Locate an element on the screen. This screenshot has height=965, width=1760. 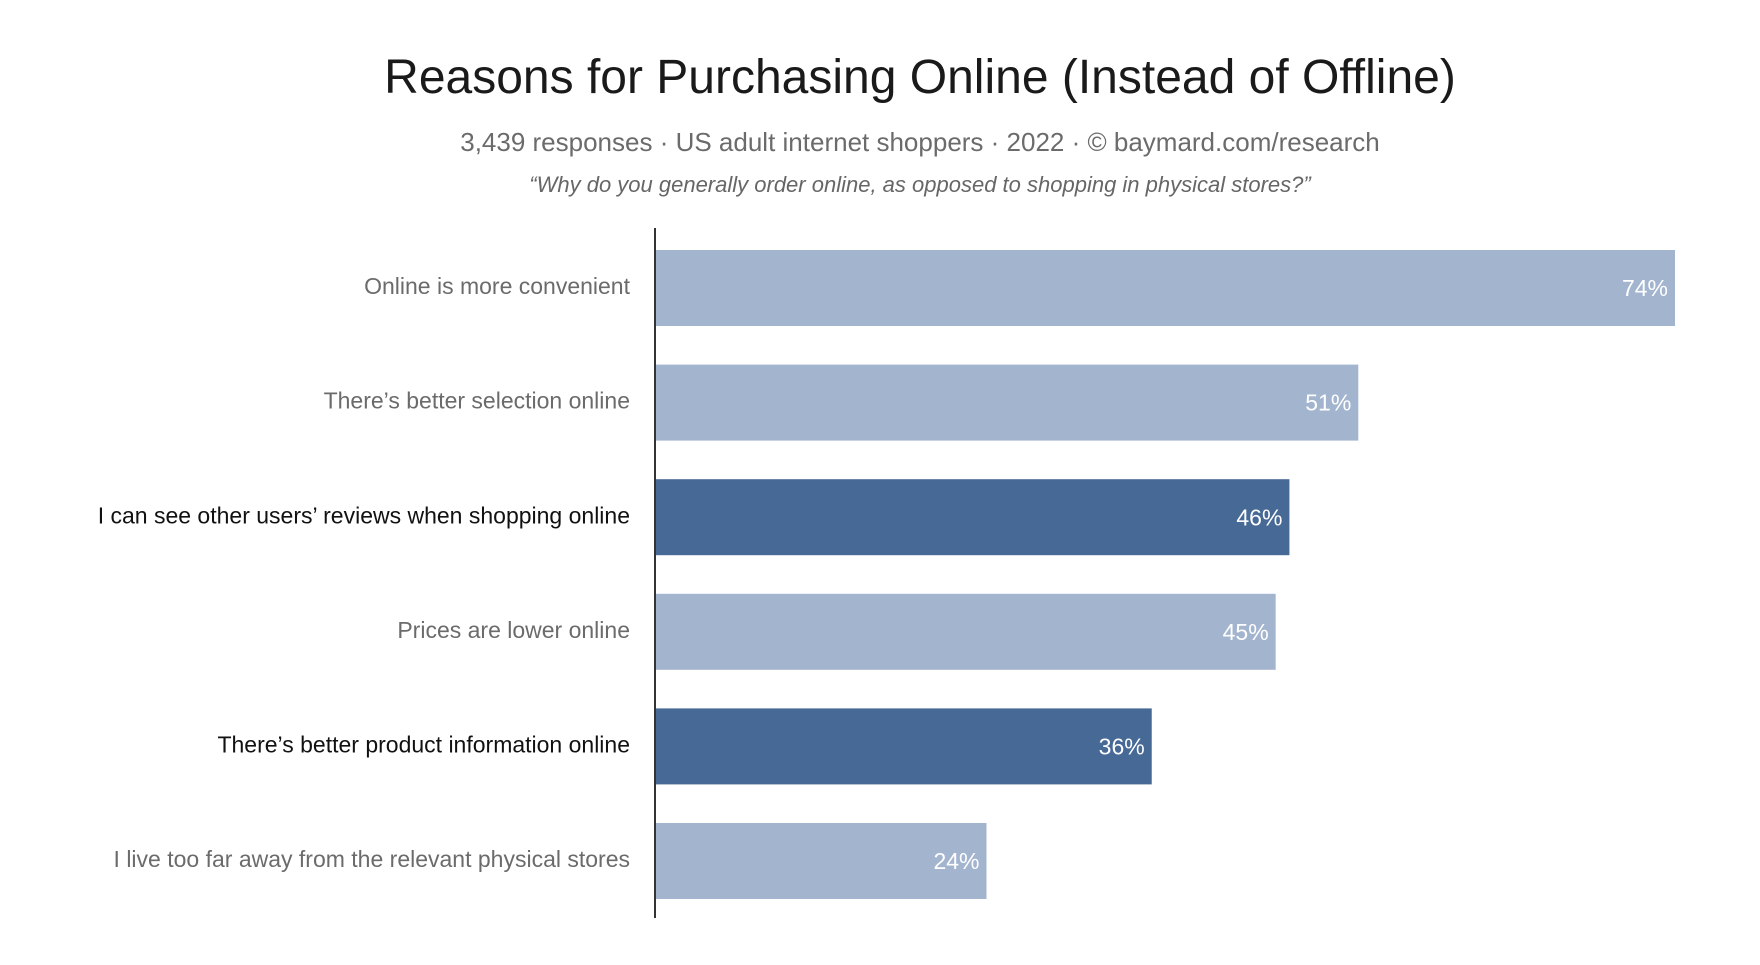
category-label: Online is more convenient is located at coordinates (497, 286).